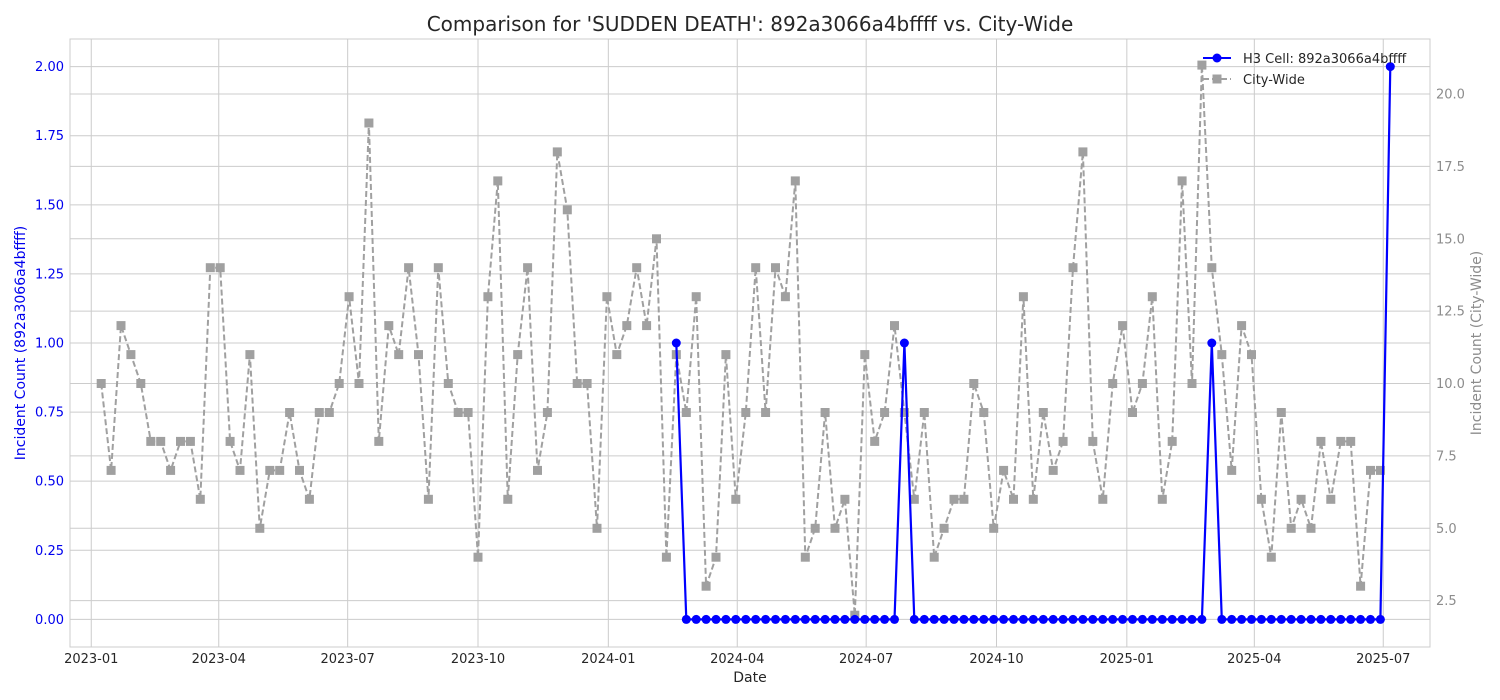  I want to click on x-tick-label: 2023-07, so click(348, 659).